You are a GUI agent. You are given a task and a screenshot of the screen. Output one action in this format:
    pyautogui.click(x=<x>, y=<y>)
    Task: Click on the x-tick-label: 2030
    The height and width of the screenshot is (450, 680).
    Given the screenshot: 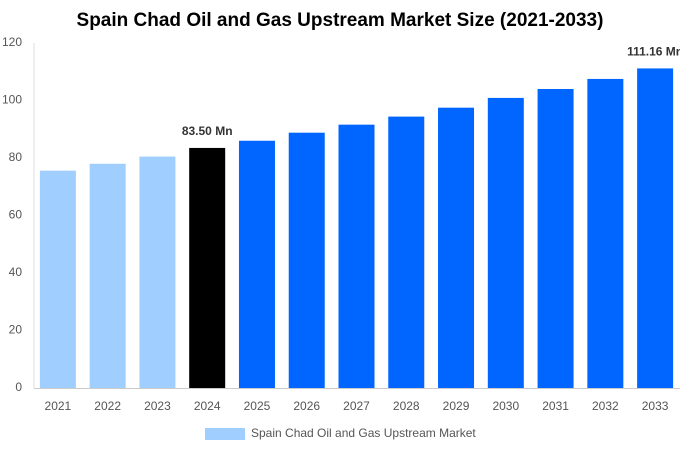 What is the action you would take?
    pyautogui.click(x=505, y=406)
    